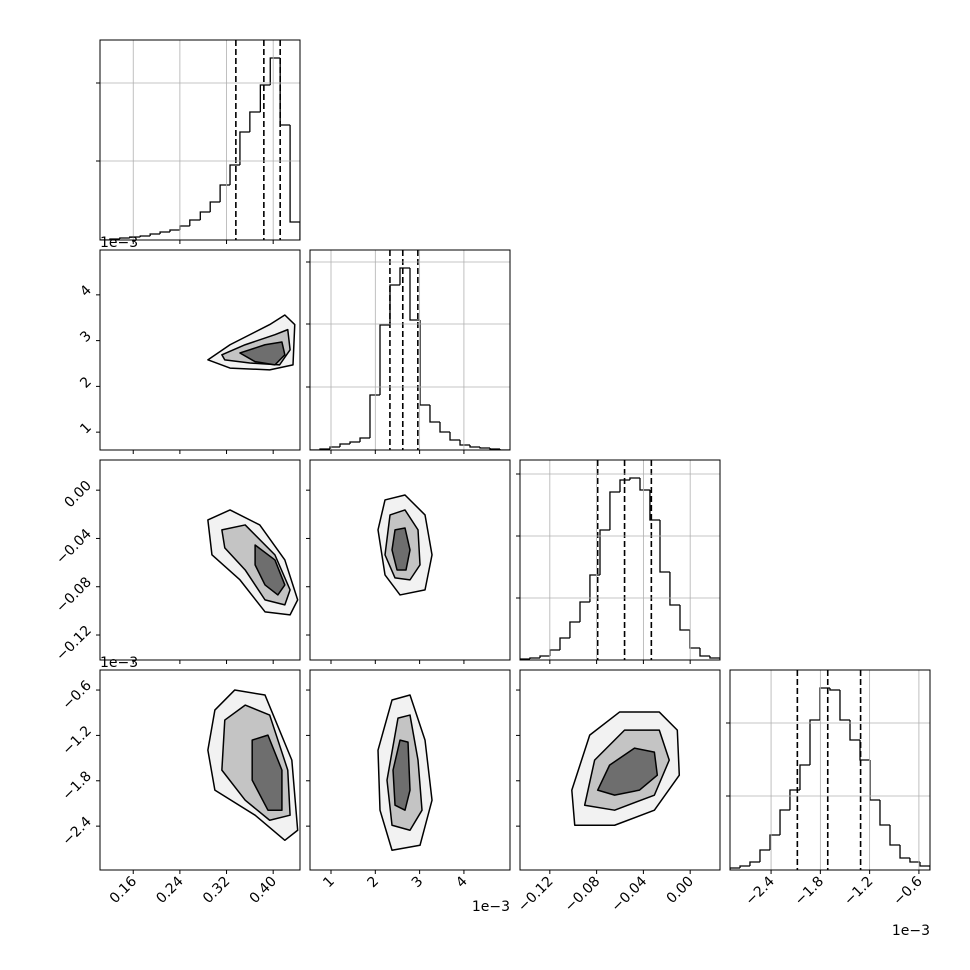  What do you see at coordinates (760, 890) in the screenshot?
I see `x-tick-label: −2.4` at bounding box center [760, 890].